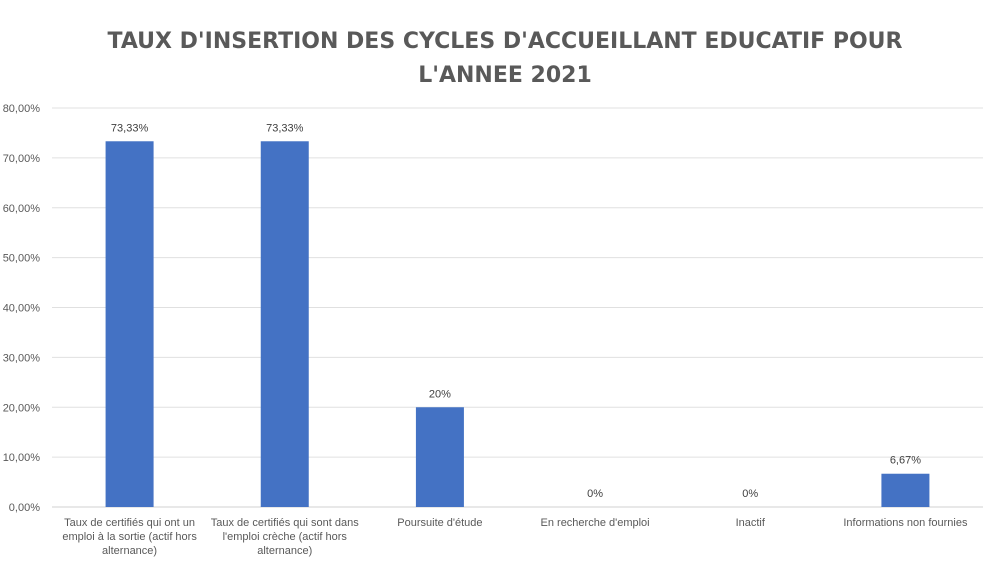 The height and width of the screenshot is (579, 996). What do you see at coordinates (505, 75) in the screenshot?
I see `chart-title-line-2: L'ANNEE 2021` at bounding box center [505, 75].